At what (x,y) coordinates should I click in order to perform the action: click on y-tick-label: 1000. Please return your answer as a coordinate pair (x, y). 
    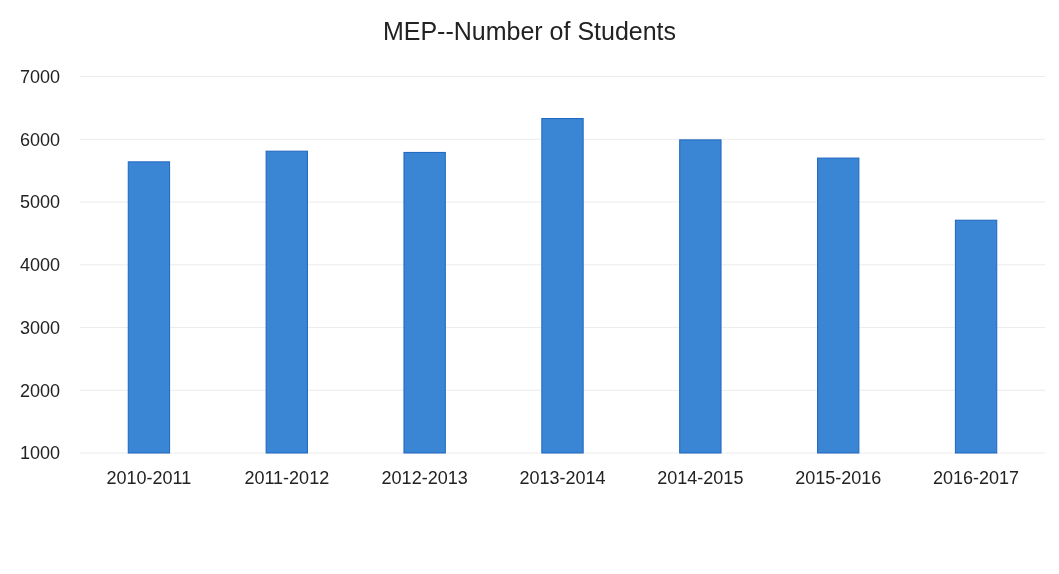
    Looking at the image, I should click on (39, 453).